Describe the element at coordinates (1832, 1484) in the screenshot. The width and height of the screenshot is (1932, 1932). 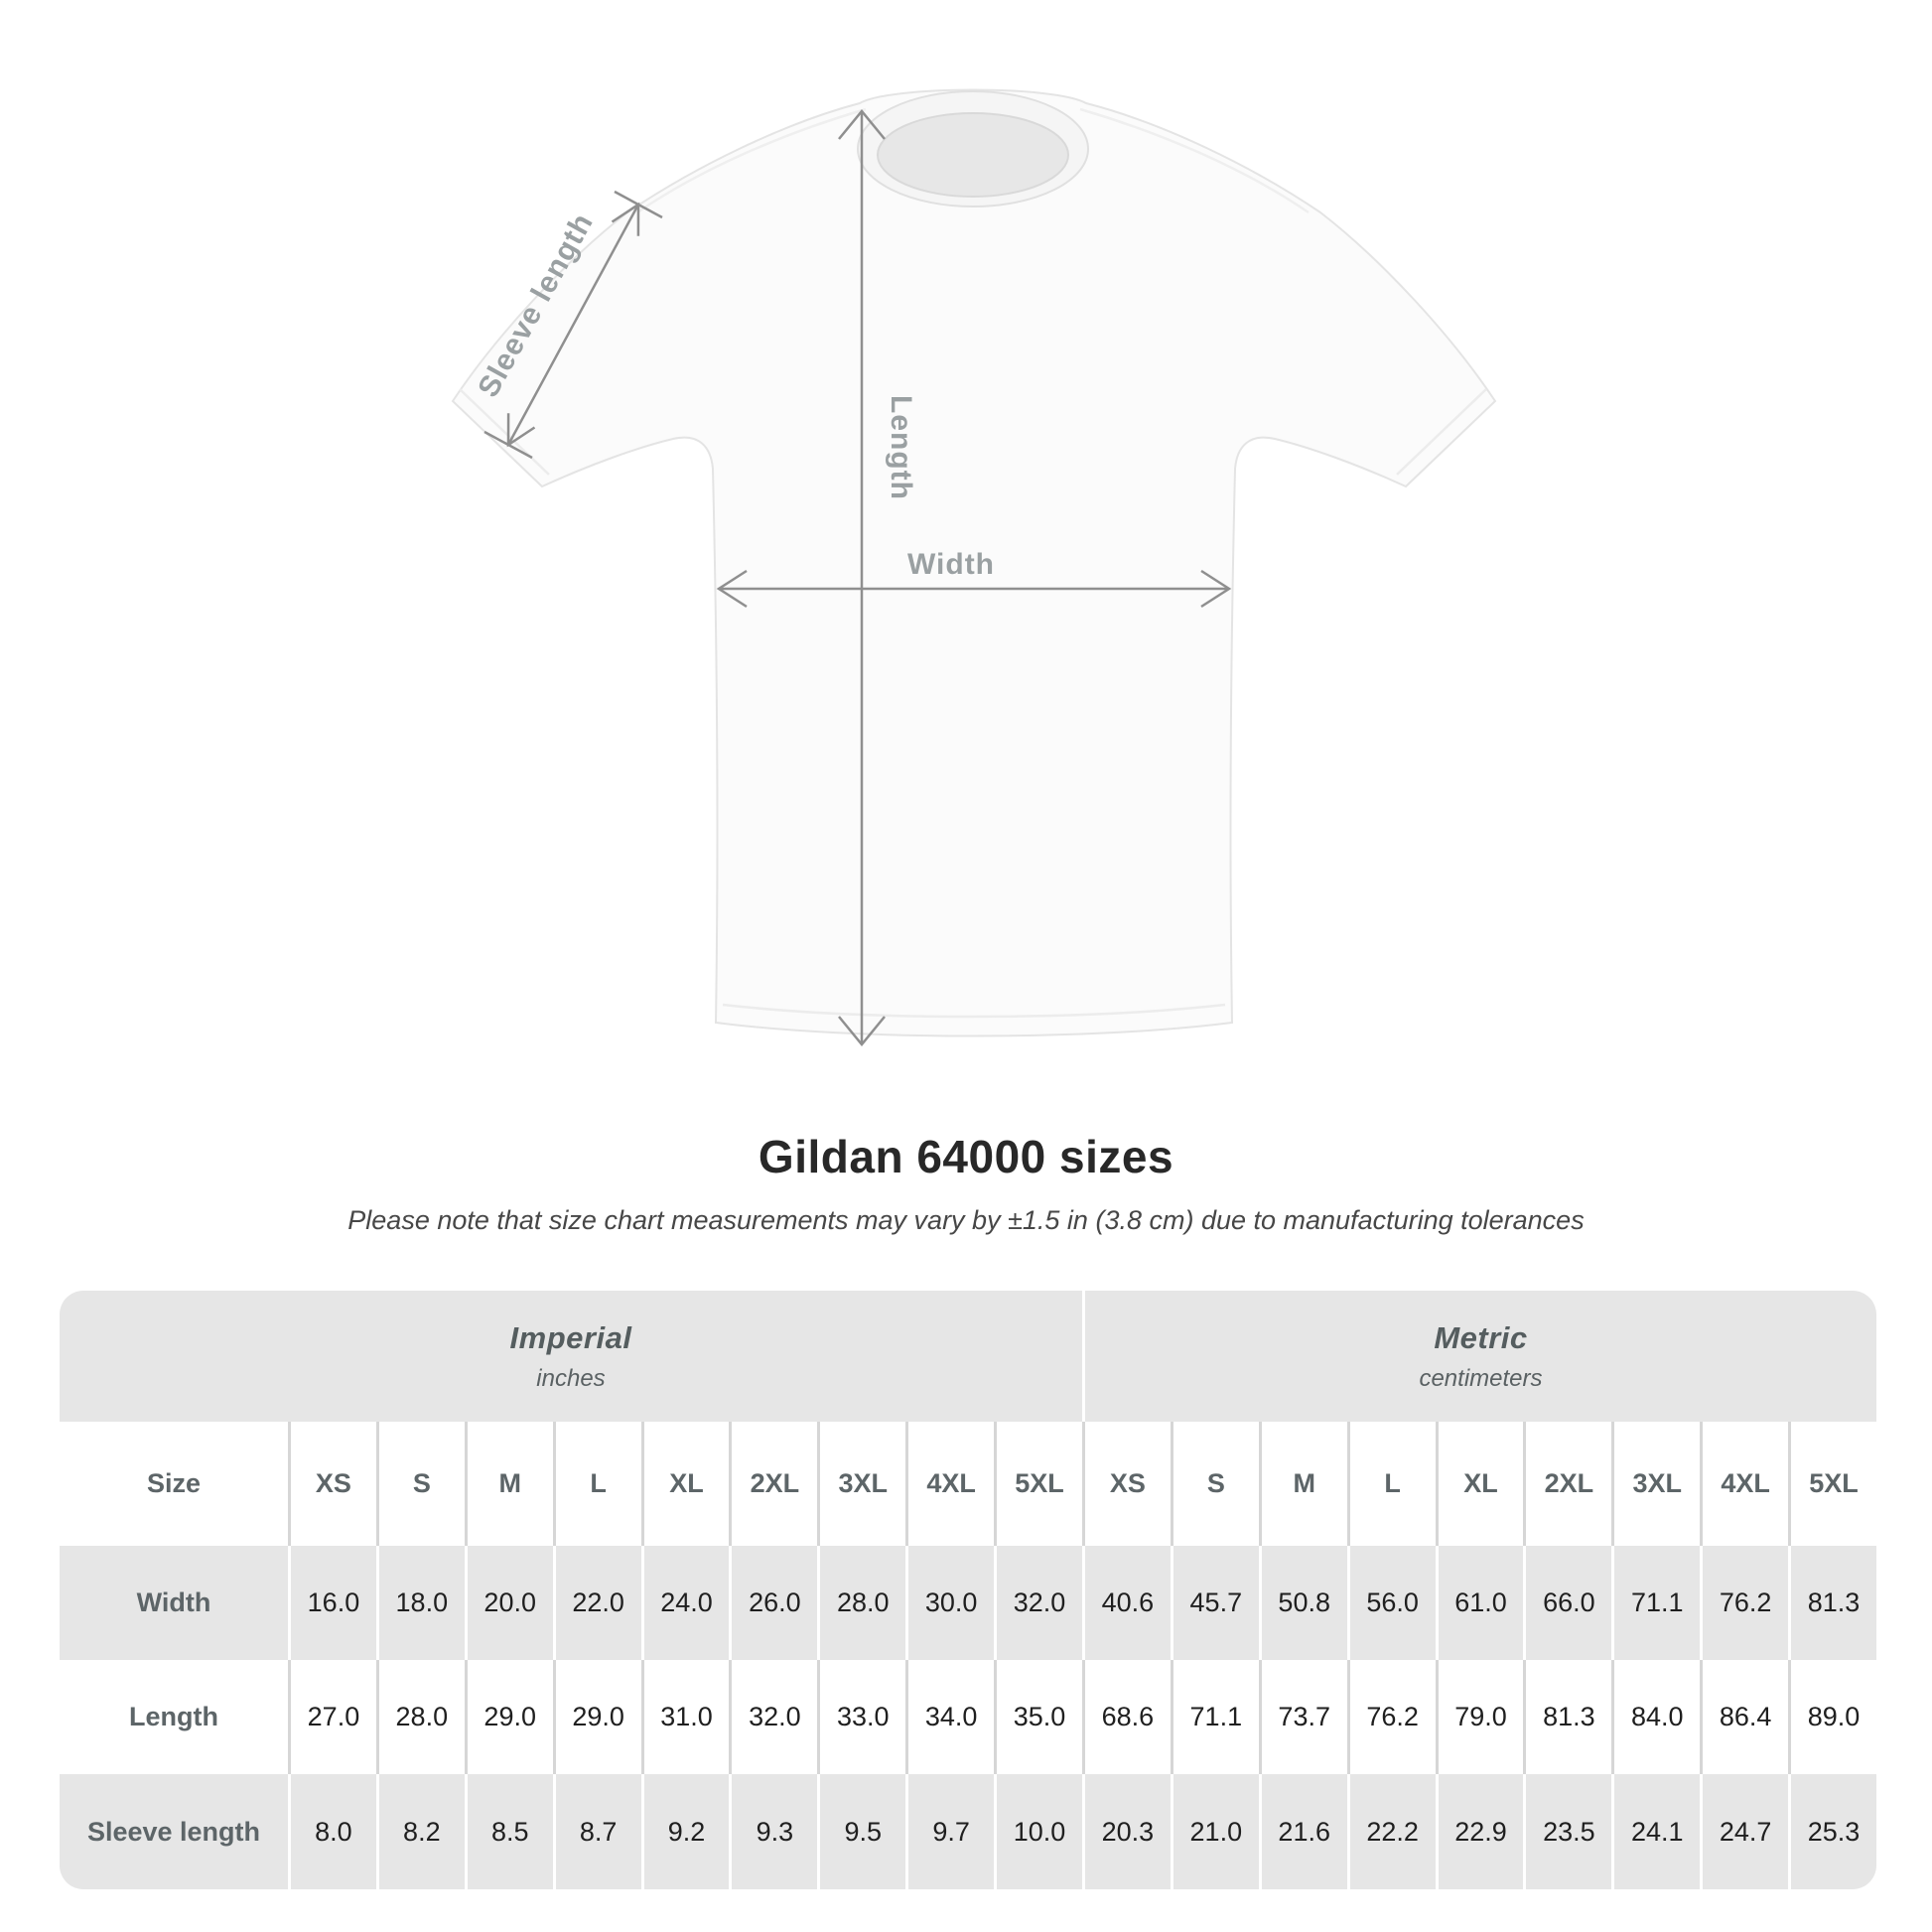
I see `size-header-metric-5xl: 5XL` at that location.